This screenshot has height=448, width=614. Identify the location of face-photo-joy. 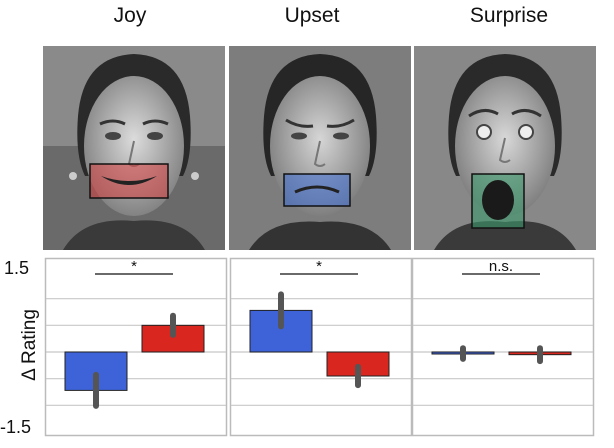
(134, 148).